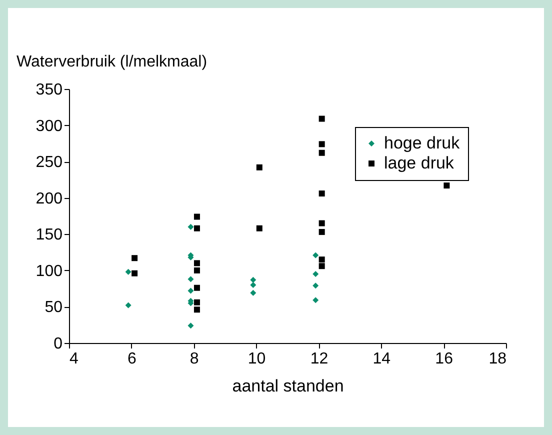 The height and width of the screenshot is (435, 552). What do you see at coordinates (49, 235) in the screenshot?
I see `y-tick-label: 150` at bounding box center [49, 235].